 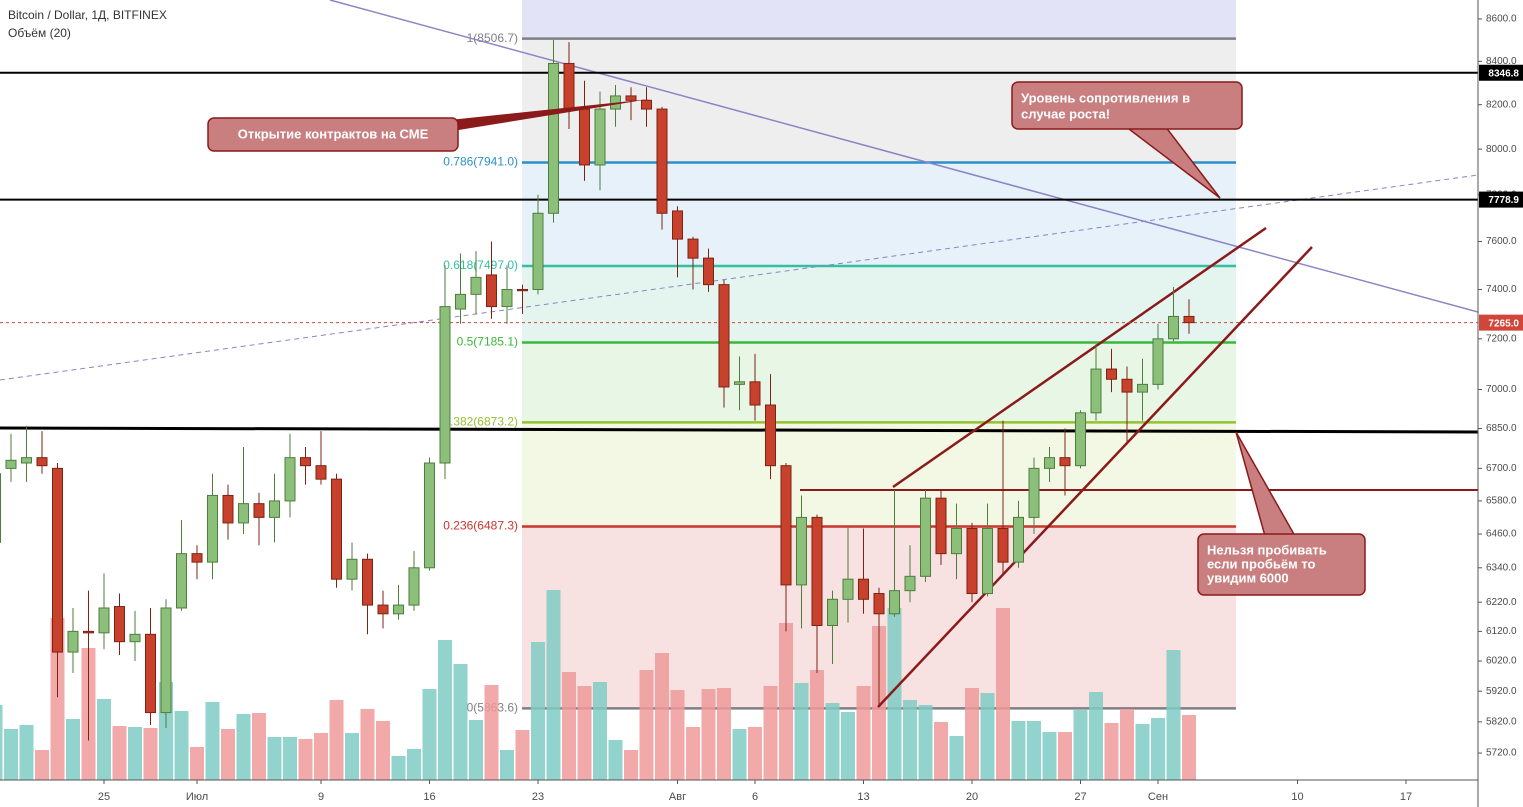 I want to click on x-tick-label: 27, so click(x=1080, y=797).